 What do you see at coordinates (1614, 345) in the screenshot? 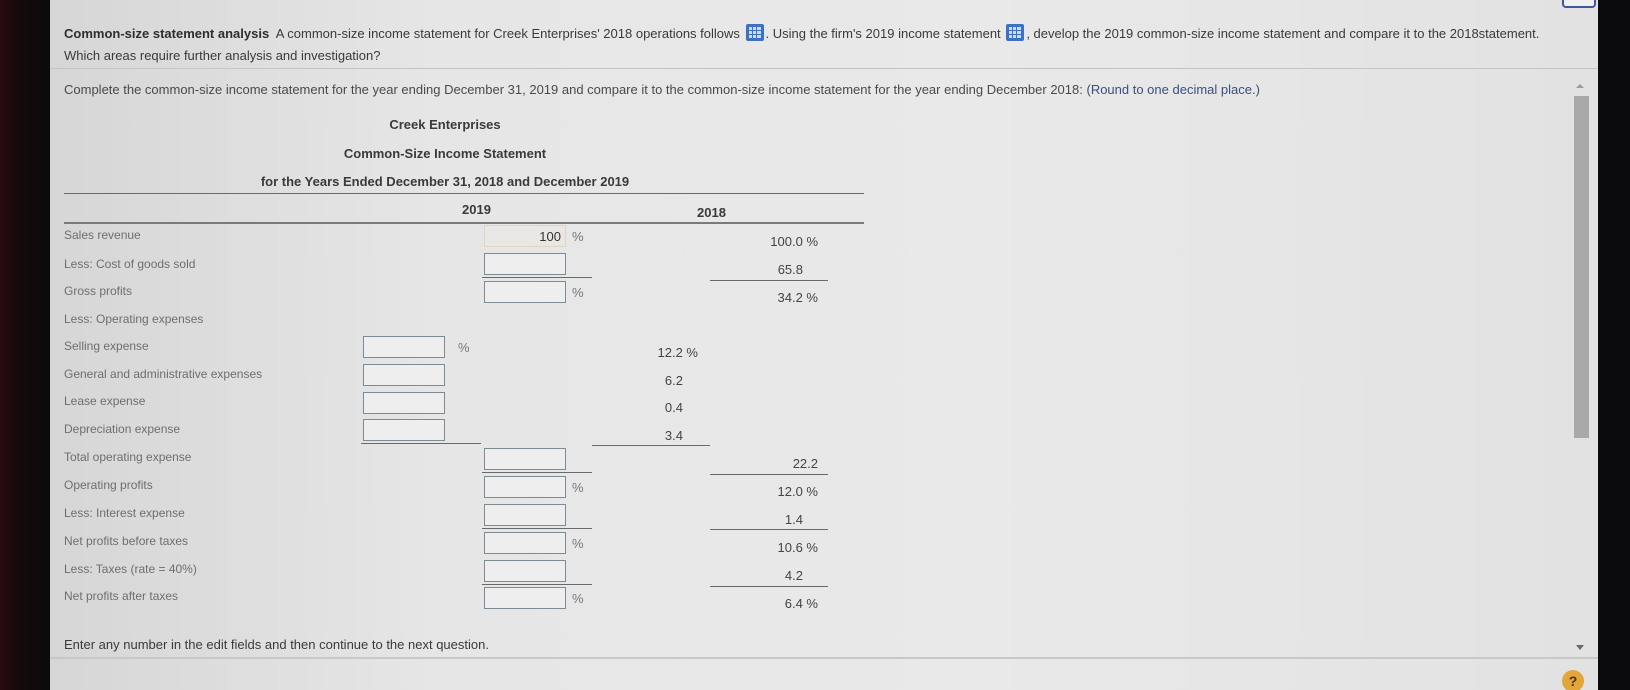
I see `monitor-bezel-right` at bounding box center [1614, 345].